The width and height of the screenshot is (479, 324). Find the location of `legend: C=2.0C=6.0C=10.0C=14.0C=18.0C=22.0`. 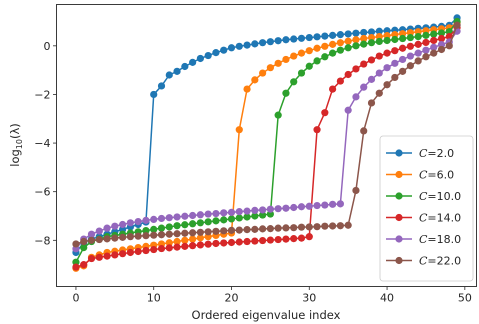

legend: C=2.0C=6.0C=10.0C=14.0C=18.0C=22.0 is located at coordinates (426, 208).